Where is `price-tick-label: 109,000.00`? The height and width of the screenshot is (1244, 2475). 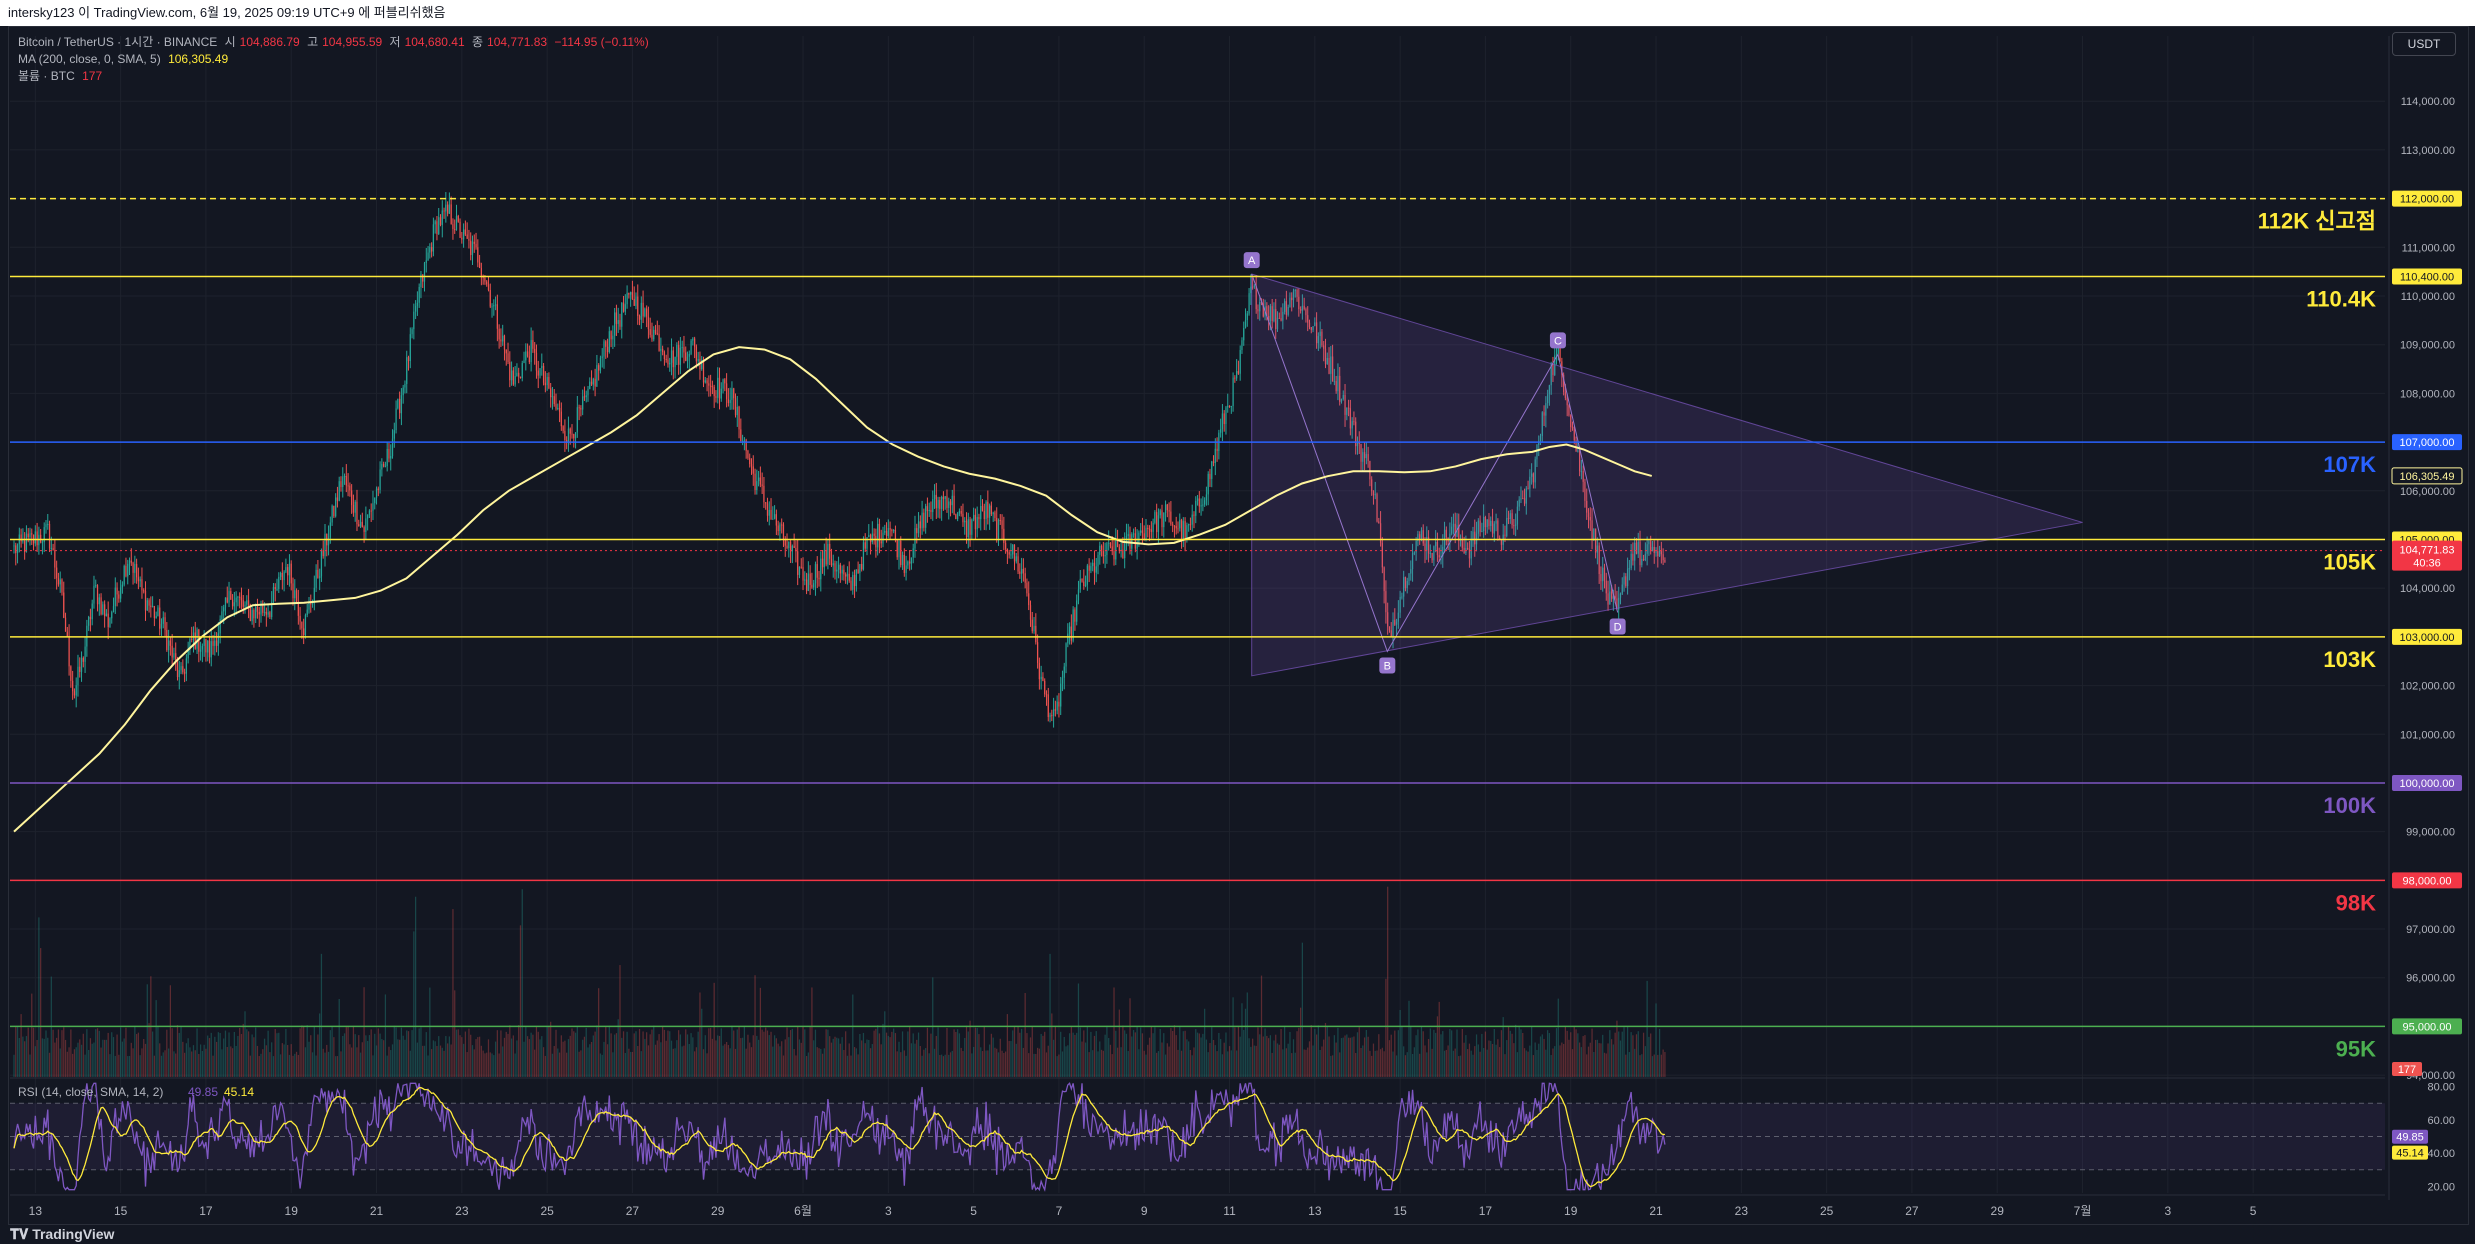 price-tick-label: 109,000.00 is located at coordinates (2427, 346).